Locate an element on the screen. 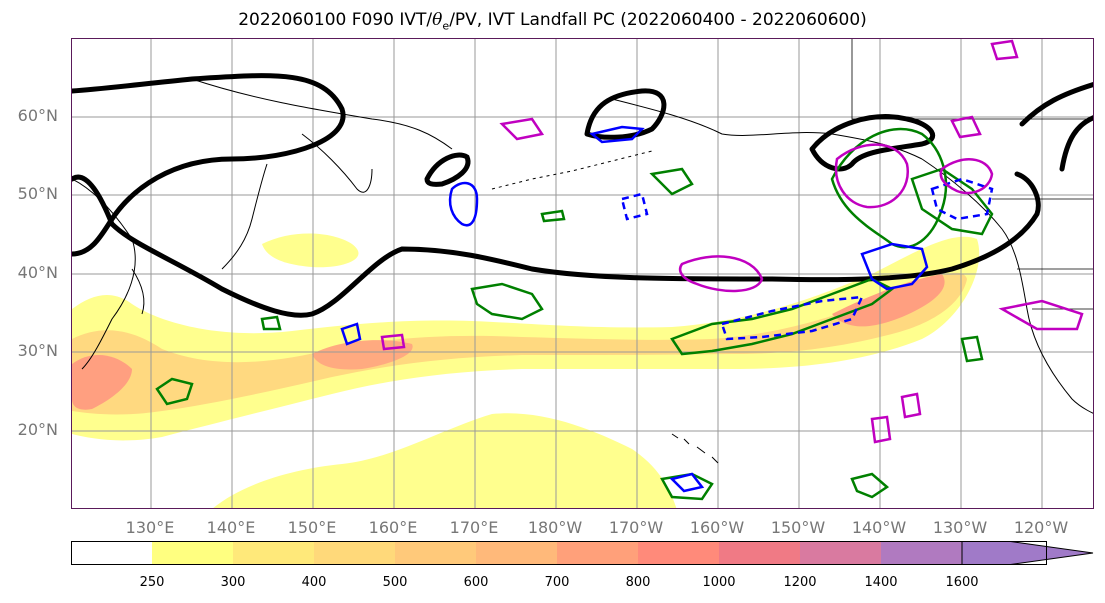 The height and width of the screenshot is (603, 1105). lon-label-160w: 160°W is located at coordinates (717, 527).